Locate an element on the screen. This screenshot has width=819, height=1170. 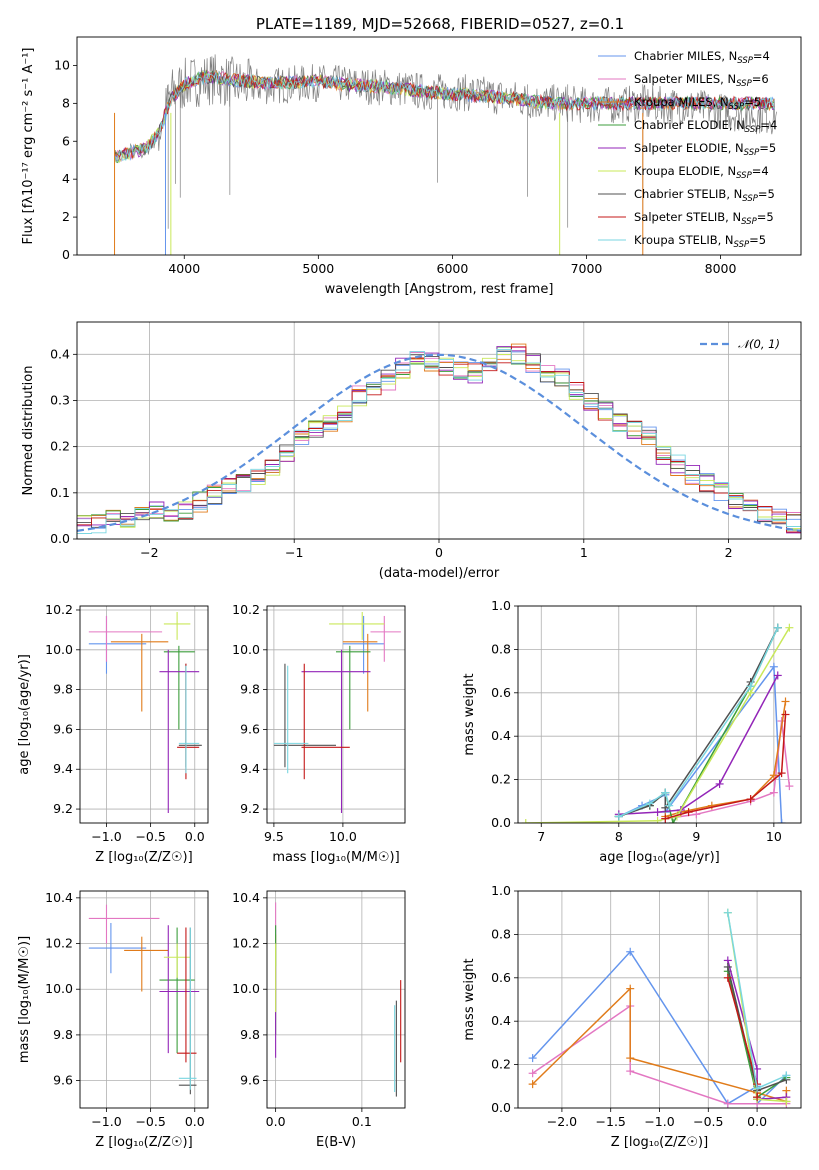
y-tick-label: 4 is located at coordinates (66, 178).